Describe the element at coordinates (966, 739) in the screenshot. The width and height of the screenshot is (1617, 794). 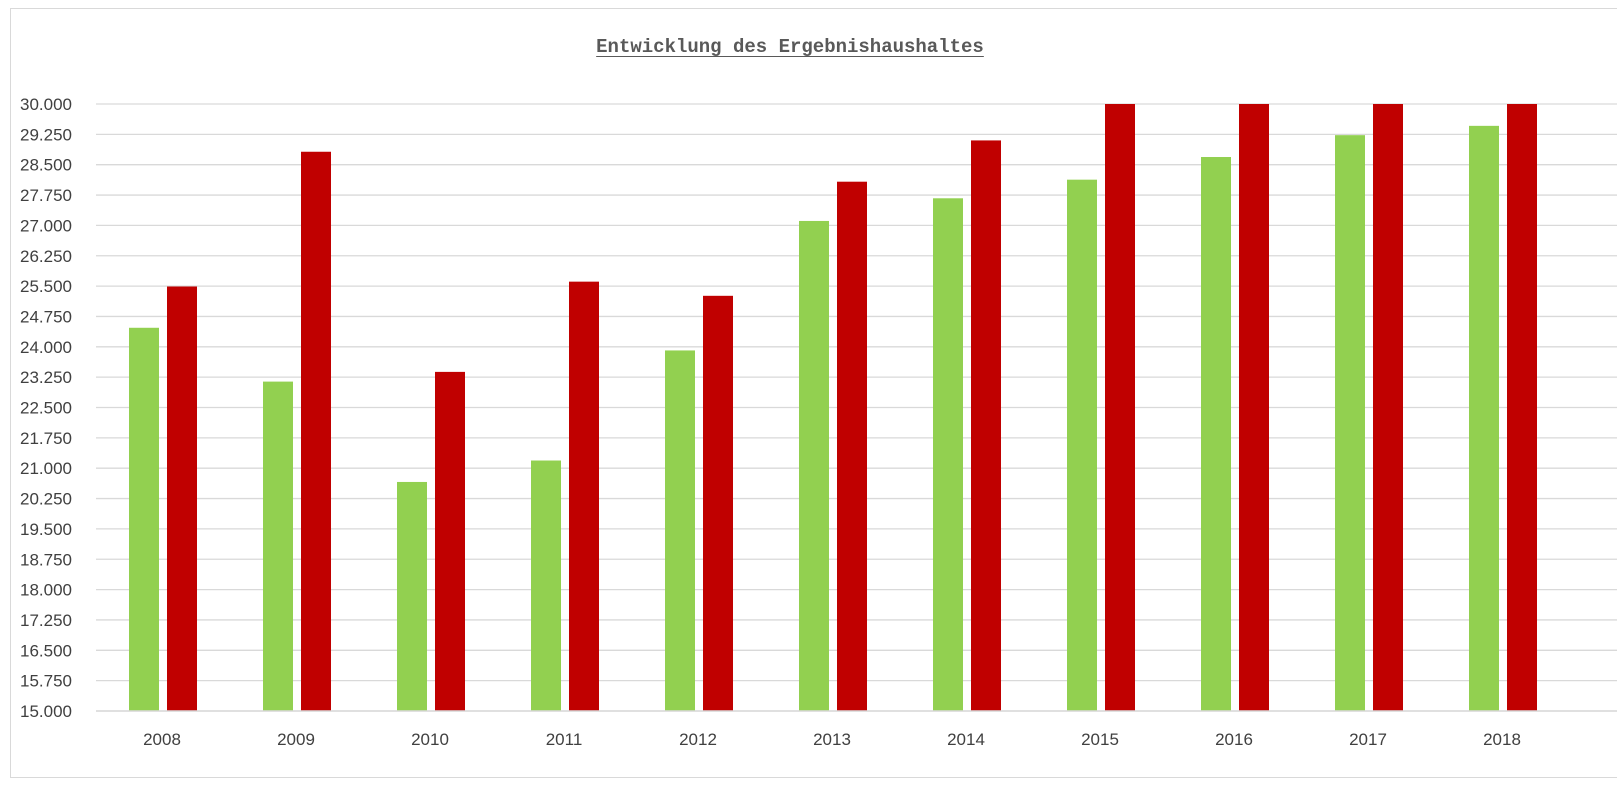
I see `x-tick-label: 2014` at that location.